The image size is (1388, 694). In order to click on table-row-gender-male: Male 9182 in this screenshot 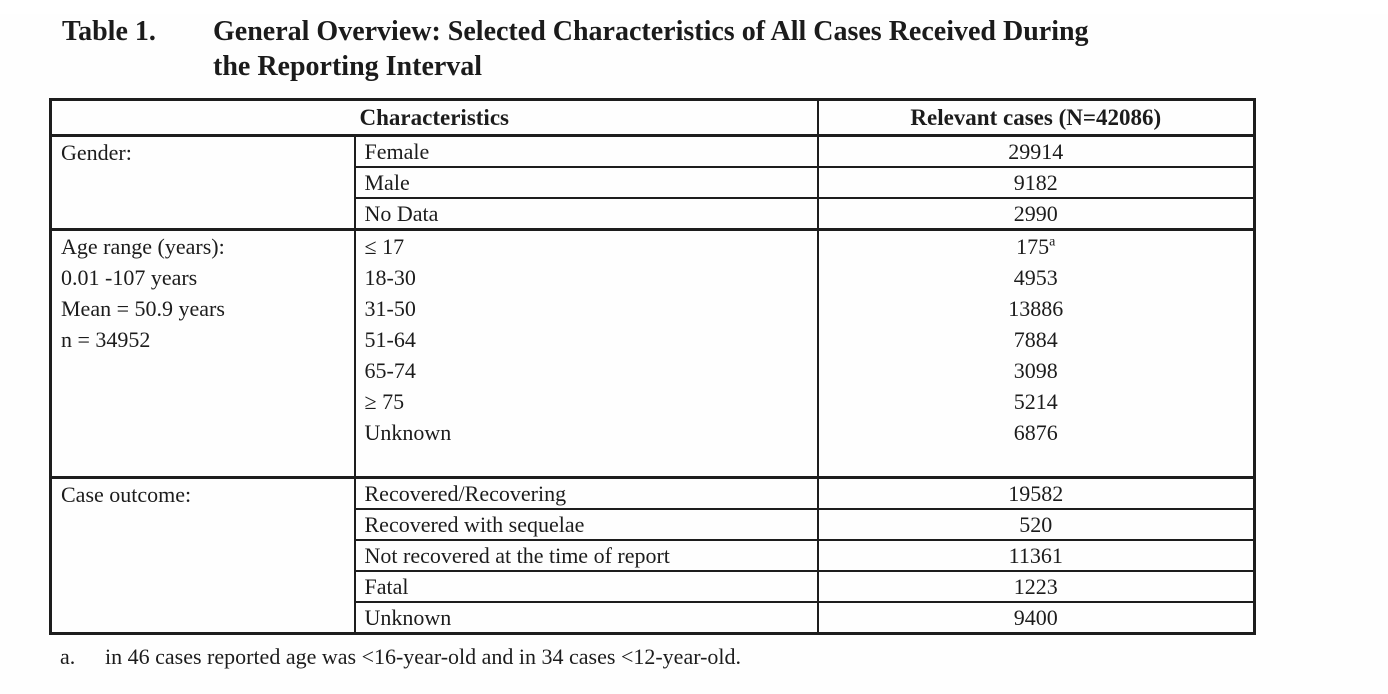, I will do `click(653, 182)`.